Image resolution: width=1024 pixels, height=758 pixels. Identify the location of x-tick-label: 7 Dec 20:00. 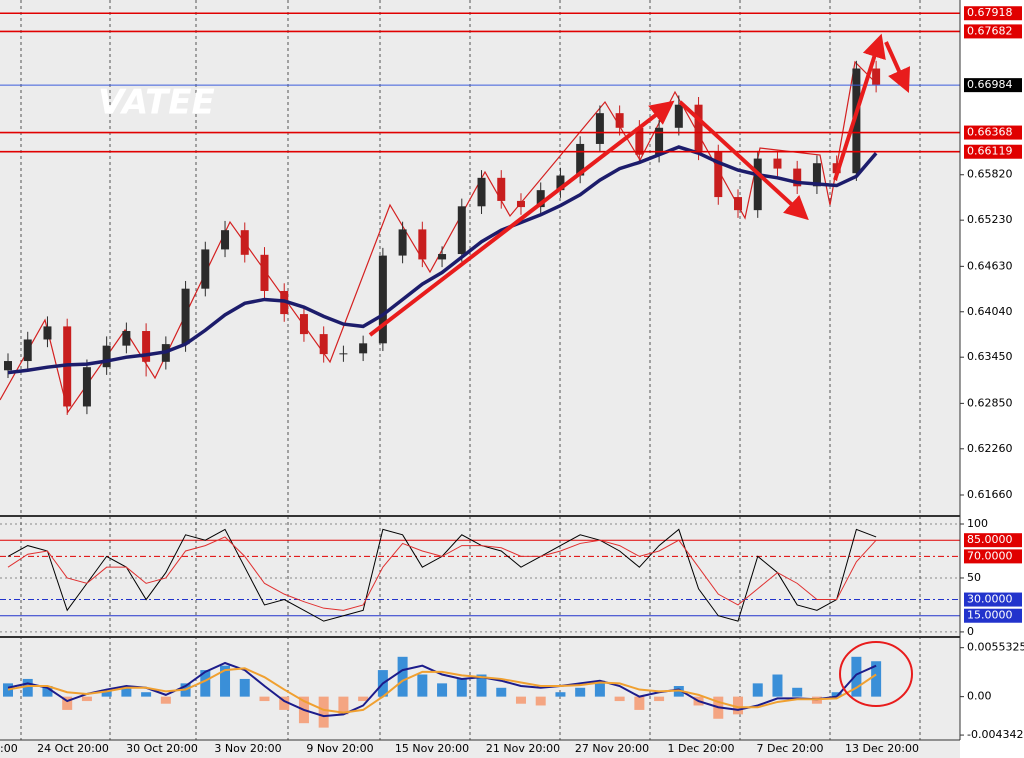
(790, 748).